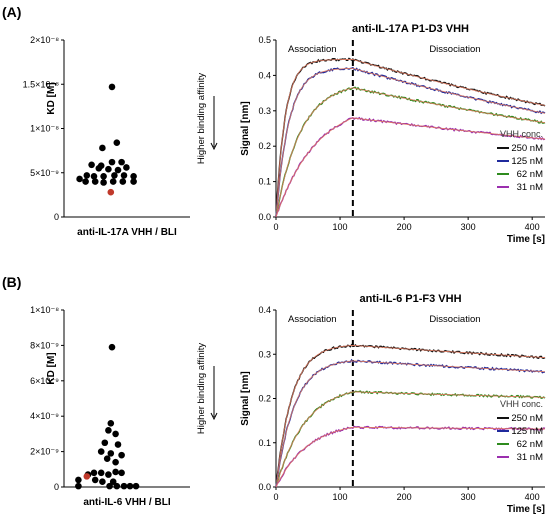 The width and height of the screenshot is (550, 521). What do you see at coordinates (214, 416) in the screenshot?
I see `affinity-arrowhead` at bounding box center [214, 416].